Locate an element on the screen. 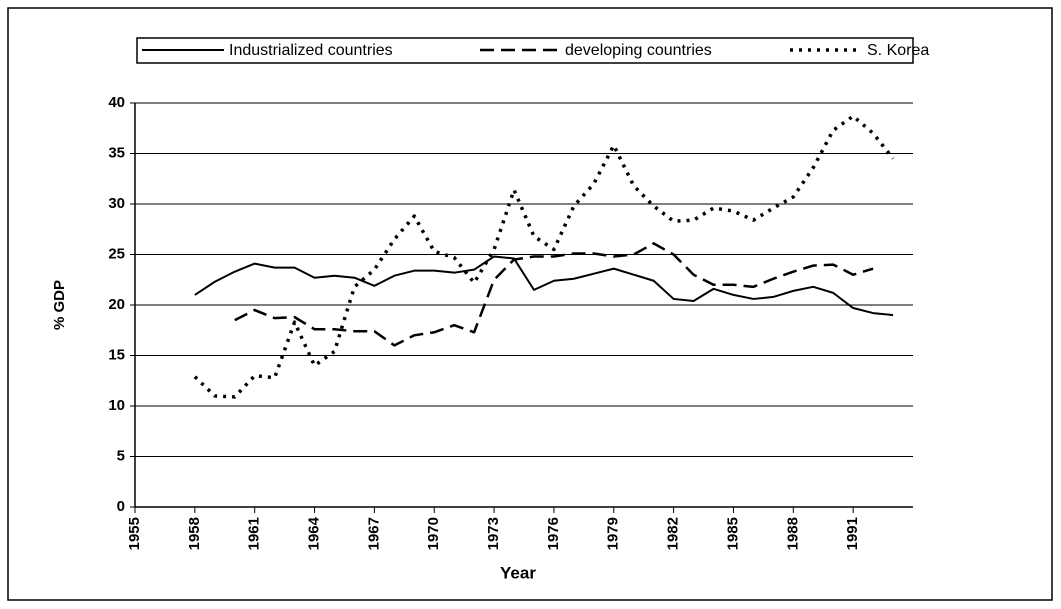 This screenshot has width=1061, height=609. legend-label: S. Korea is located at coordinates (898, 50).